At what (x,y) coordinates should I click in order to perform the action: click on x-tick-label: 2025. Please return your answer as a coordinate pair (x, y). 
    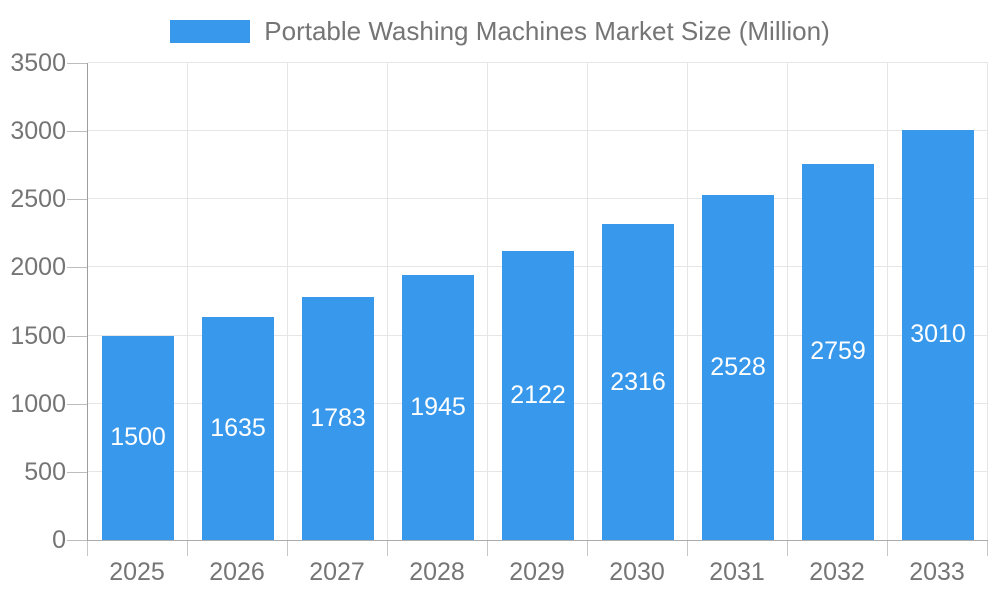
    Looking at the image, I should click on (137, 572).